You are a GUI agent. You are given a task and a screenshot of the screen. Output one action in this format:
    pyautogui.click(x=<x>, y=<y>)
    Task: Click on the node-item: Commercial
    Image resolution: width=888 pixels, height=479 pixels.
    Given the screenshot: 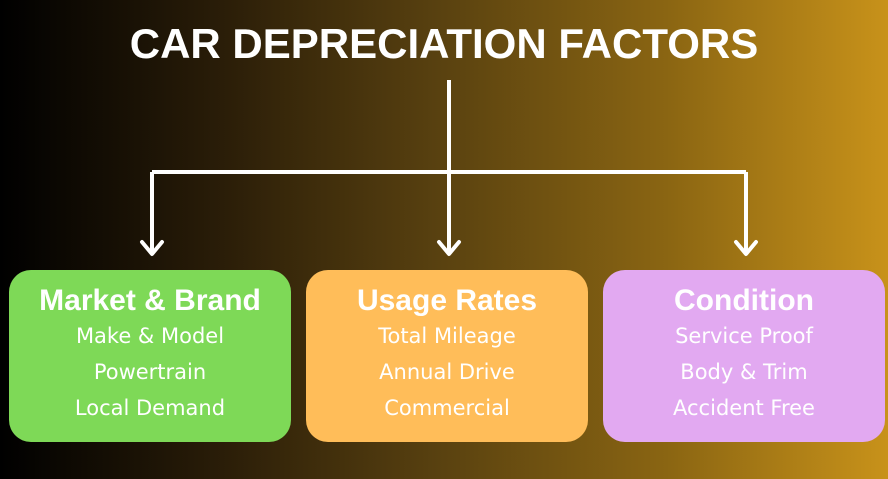 What is the action you would take?
    pyautogui.click(x=447, y=408)
    